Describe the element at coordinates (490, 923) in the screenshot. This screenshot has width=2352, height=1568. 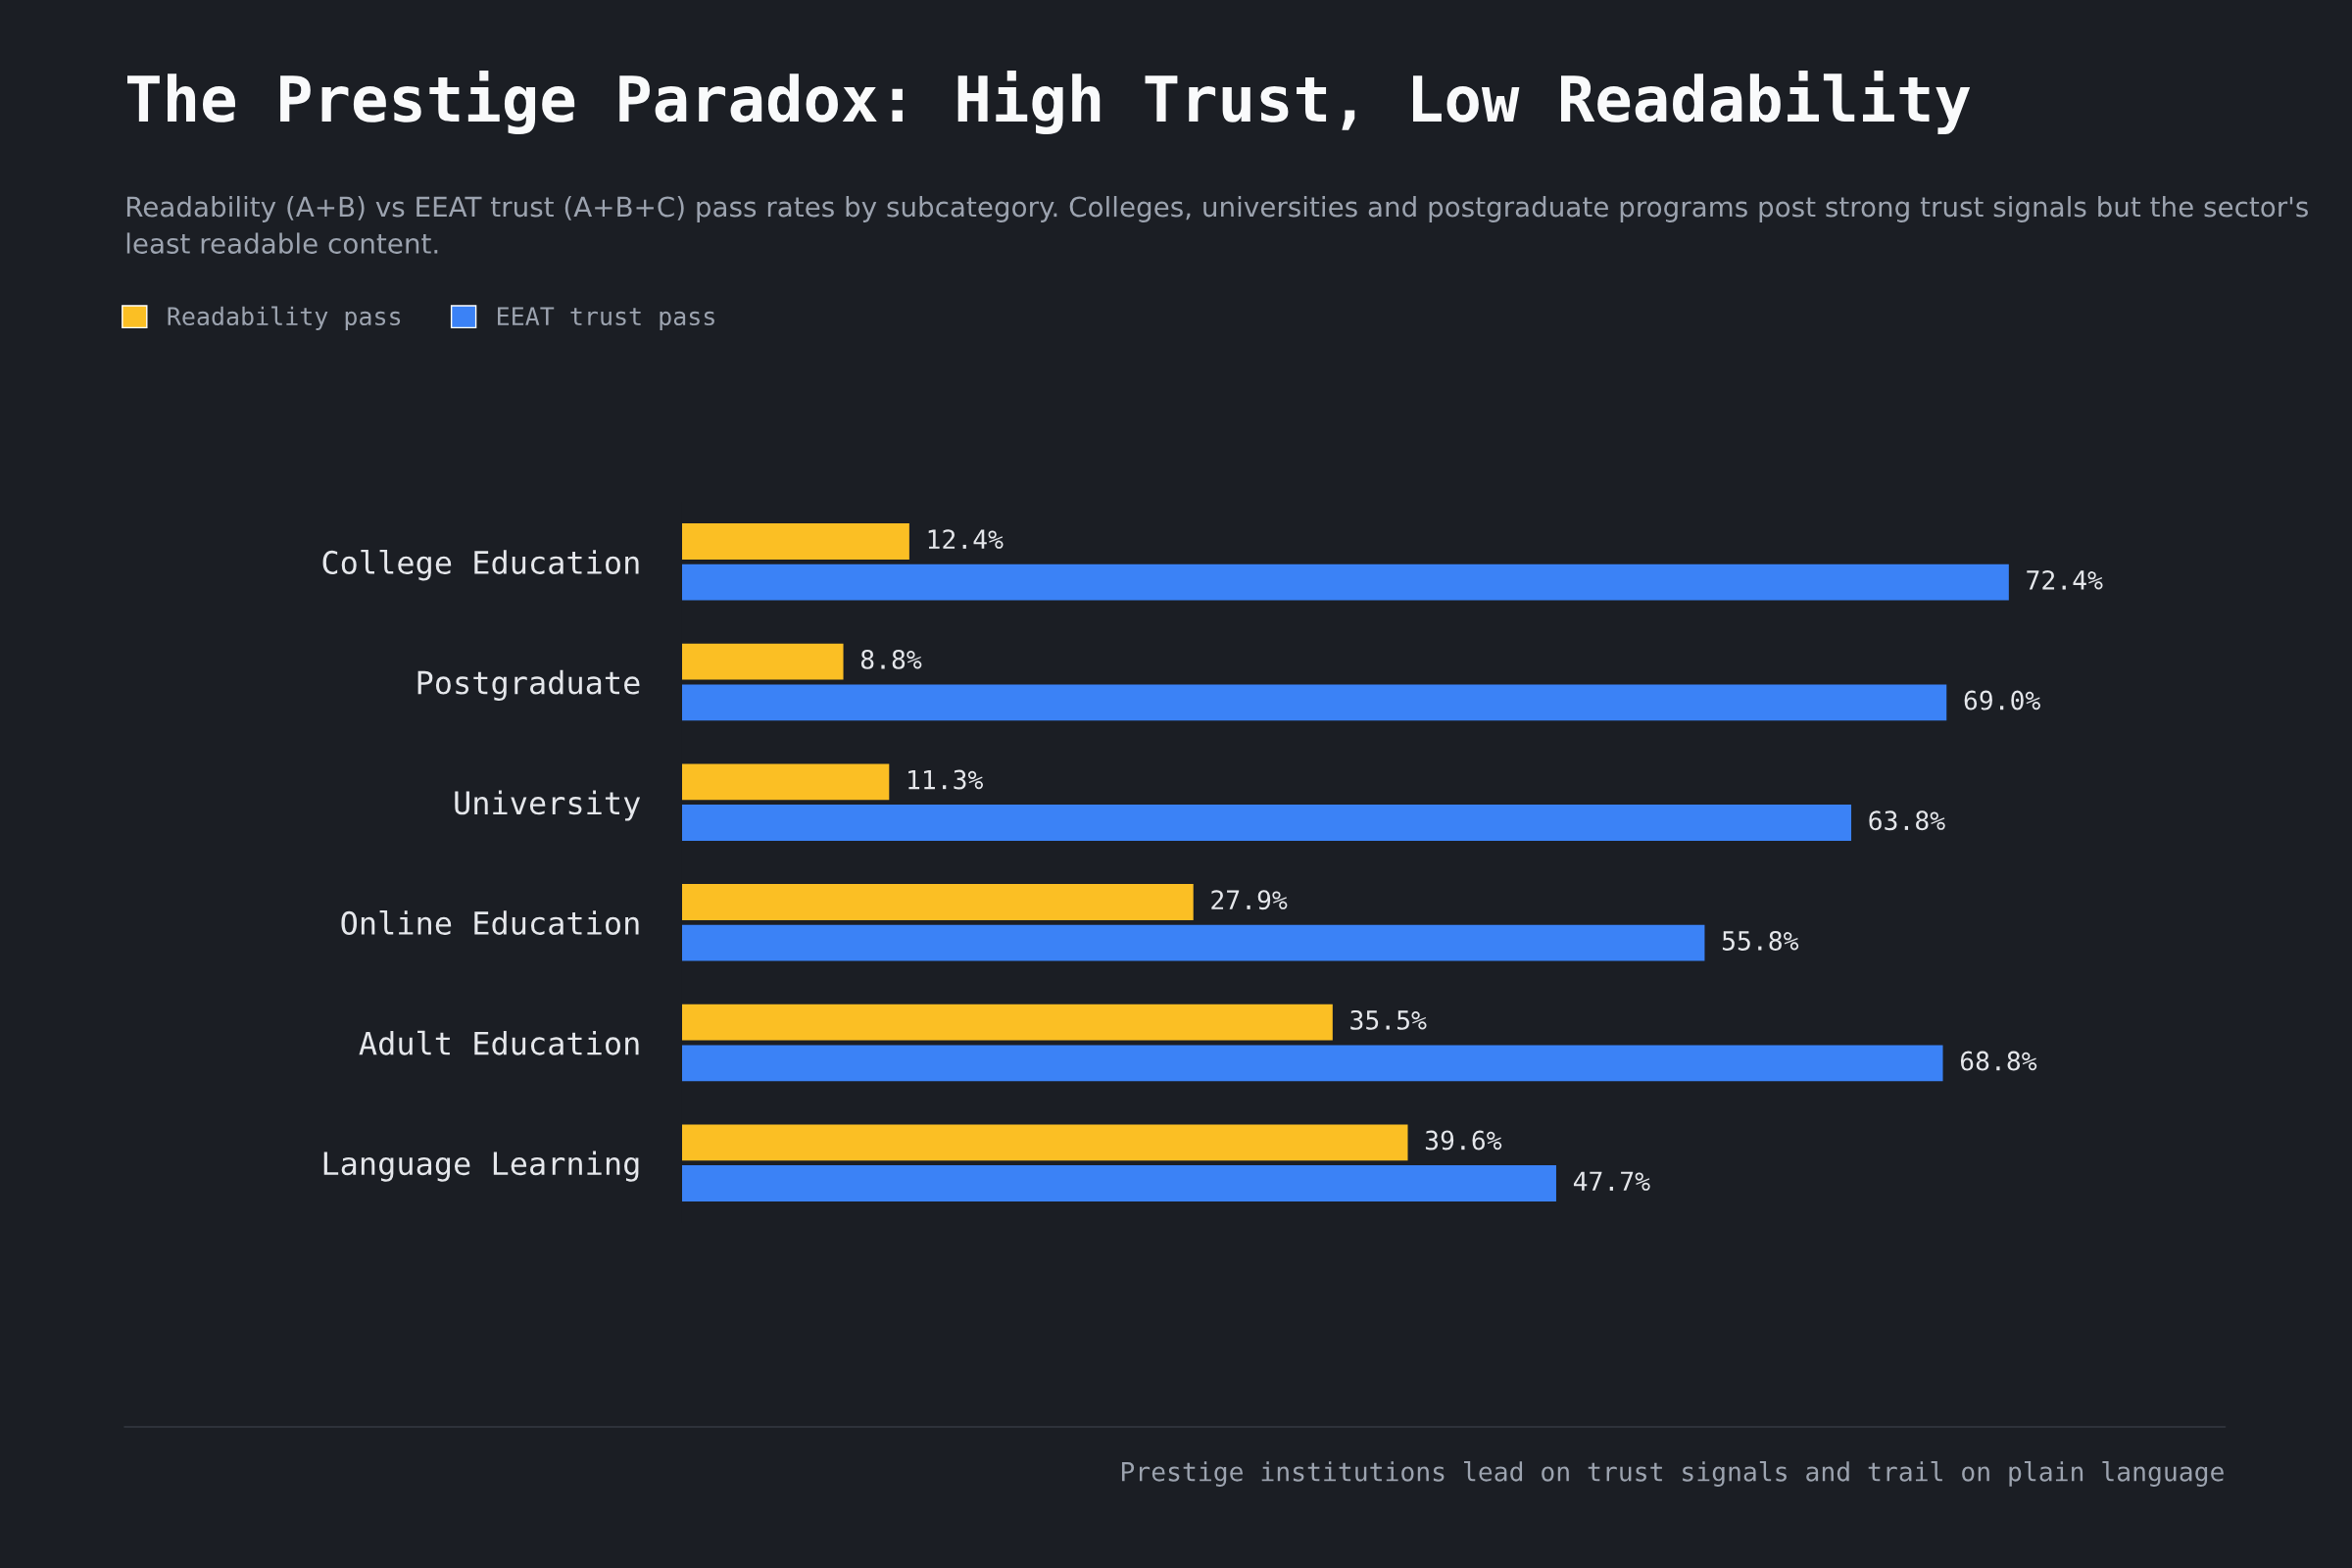
I see `y-tick-label: Online Education` at that location.